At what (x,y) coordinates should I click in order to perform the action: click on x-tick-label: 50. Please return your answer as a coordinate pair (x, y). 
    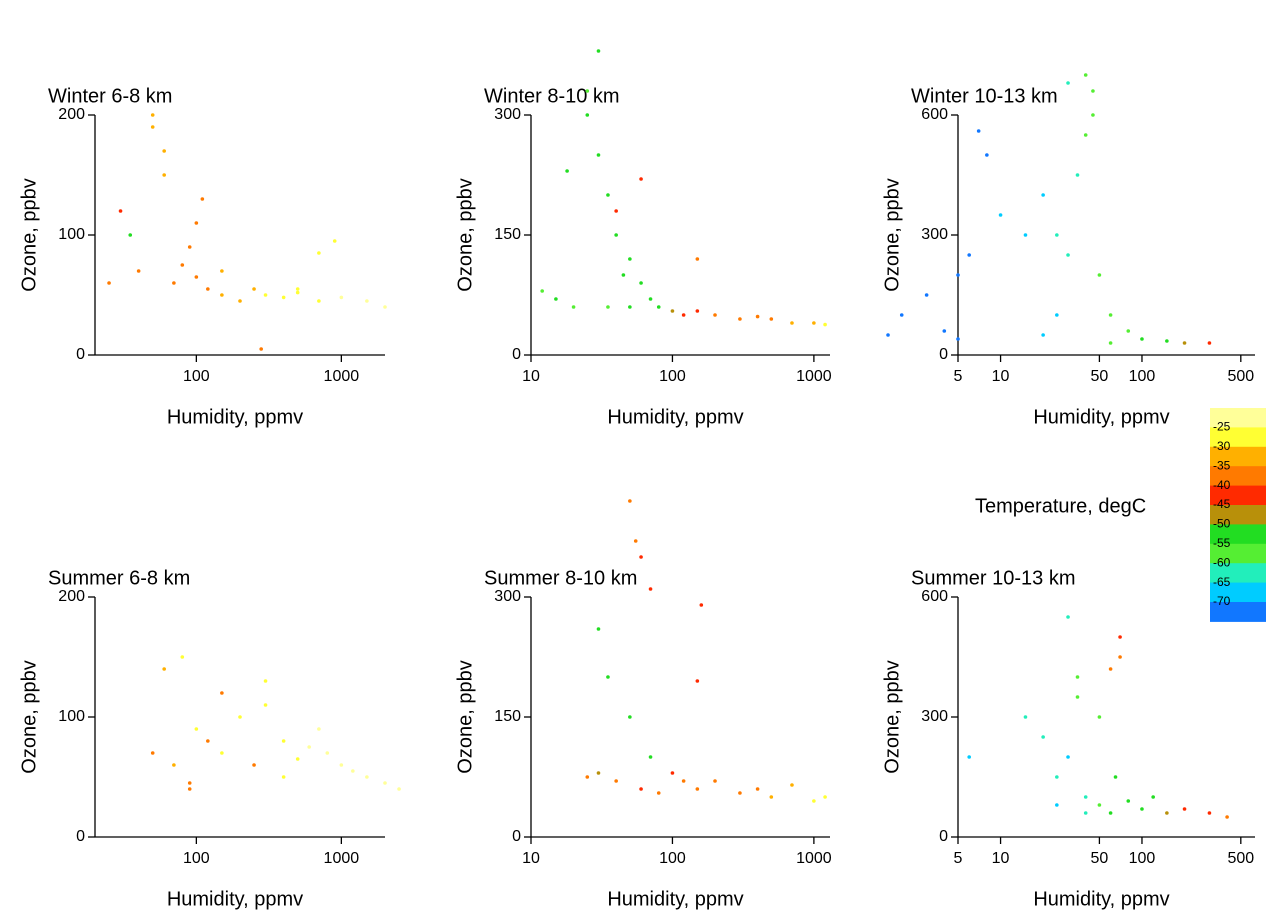
    Looking at the image, I should click on (1100, 376).